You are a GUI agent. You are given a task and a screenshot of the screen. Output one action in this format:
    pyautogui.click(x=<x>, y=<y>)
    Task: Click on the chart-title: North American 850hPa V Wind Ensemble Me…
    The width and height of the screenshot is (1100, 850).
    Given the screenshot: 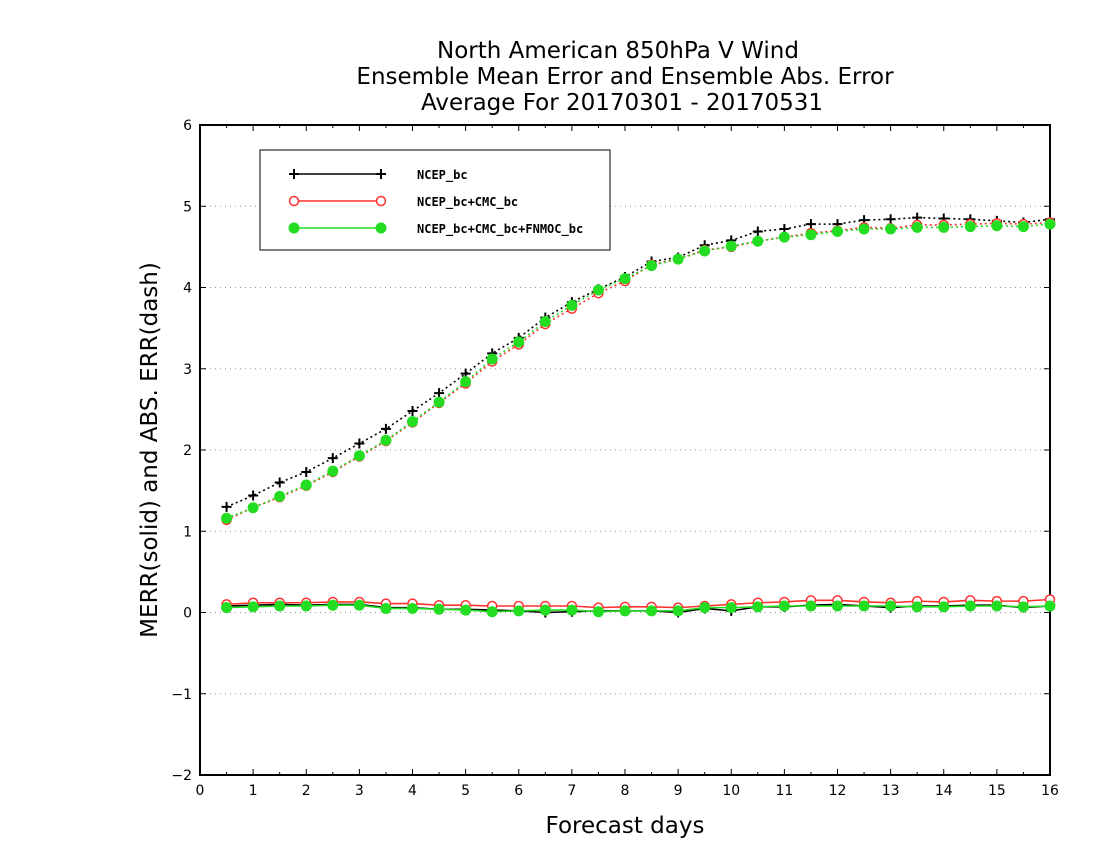 What is the action you would take?
    pyautogui.click(x=625, y=77)
    